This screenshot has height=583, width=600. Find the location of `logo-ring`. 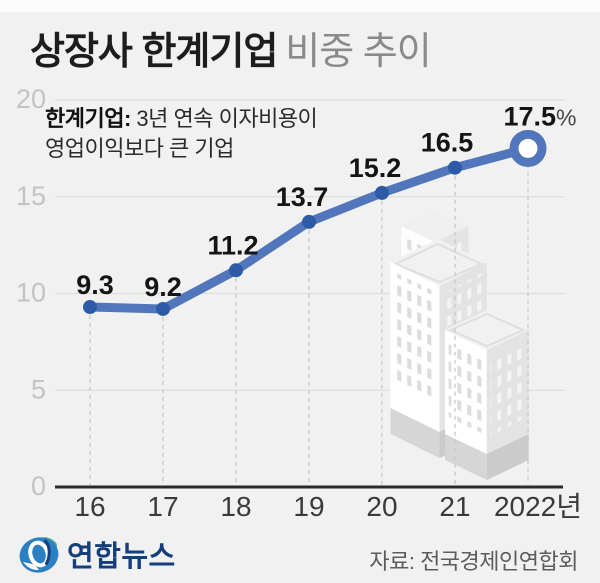

logo-ring is located at coordinates (39, 554).